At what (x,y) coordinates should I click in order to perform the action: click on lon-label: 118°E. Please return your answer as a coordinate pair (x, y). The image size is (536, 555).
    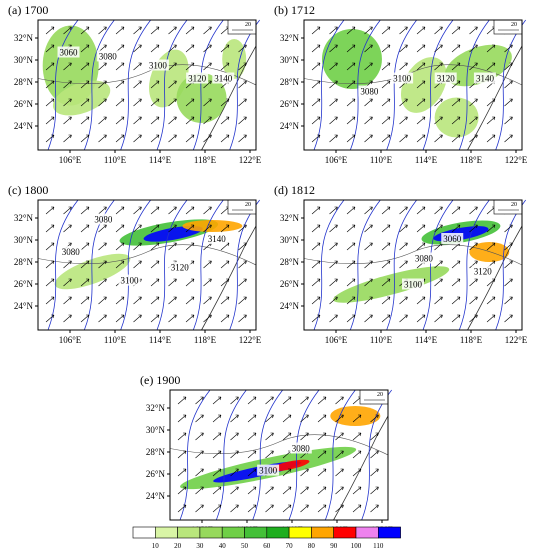
    Looking at the image, I should click on (471, 160).